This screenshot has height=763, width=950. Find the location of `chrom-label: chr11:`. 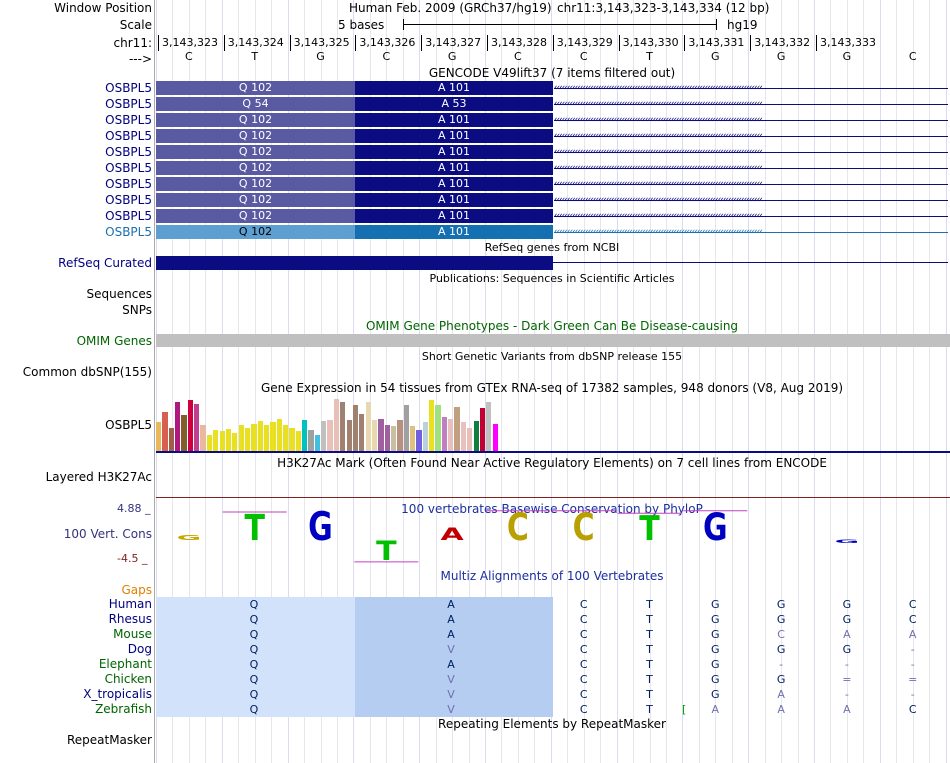

chrom-label: chr11: is located at coordinates (132, 43).